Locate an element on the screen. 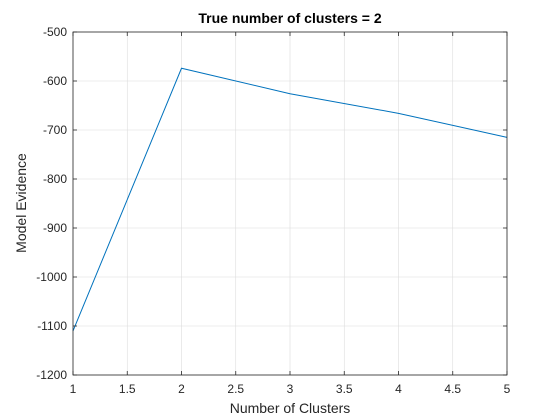 This screenshot has width=560, height=420. x-tick-label: 1 is located at coordinates (73, 389).